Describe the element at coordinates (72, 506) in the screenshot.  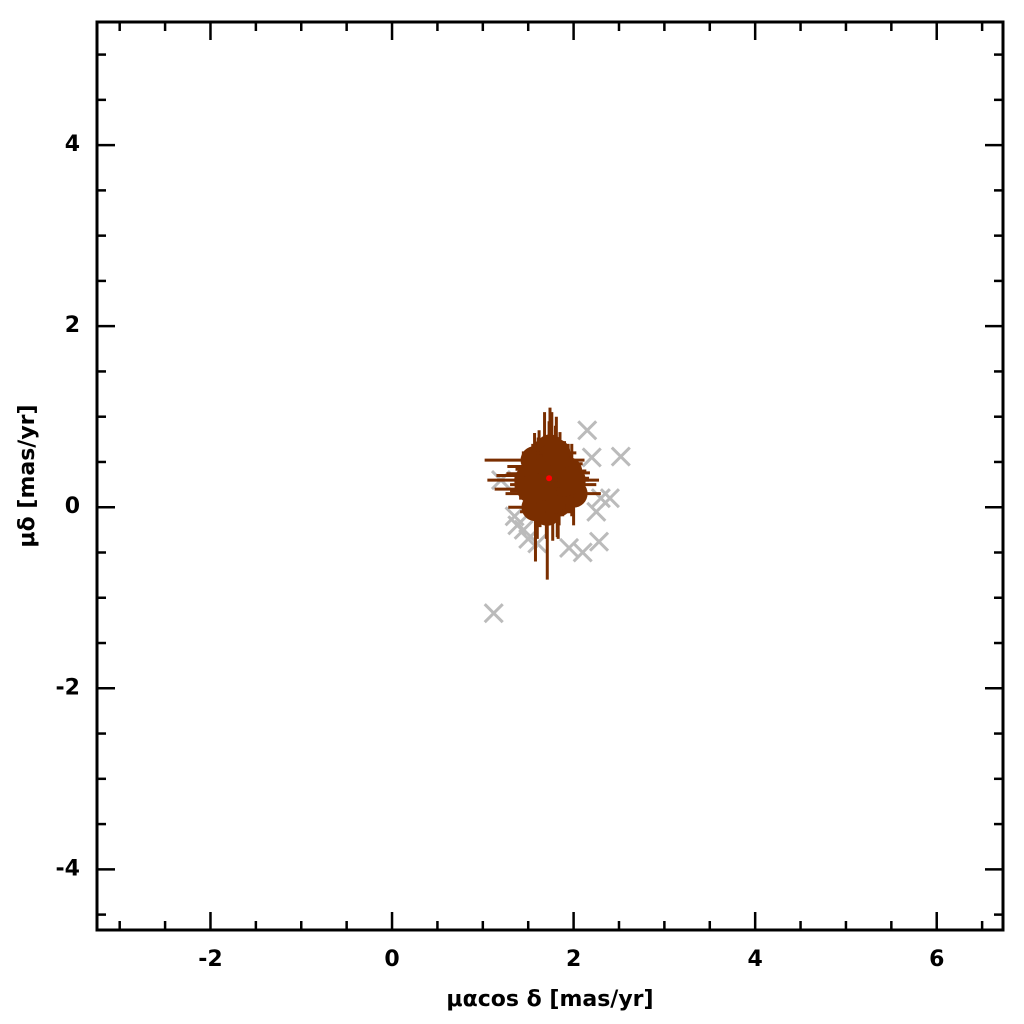
I see `y-tick-label: 0` at that location.